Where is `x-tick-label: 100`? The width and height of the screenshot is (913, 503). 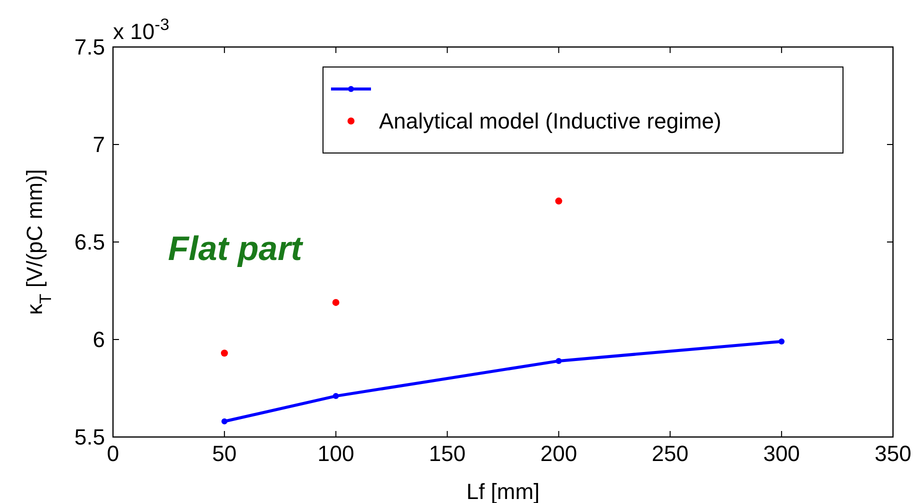 x-tick-label: 100 is located at coordinates (336, 453).